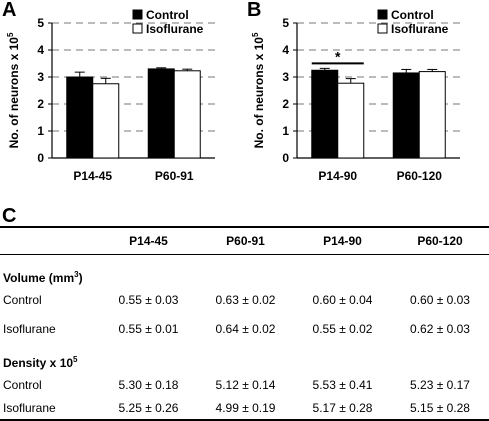 The image size is (489, 421). What do you see at coordinates (338, 56) in the screenshot?
I see `significance-marker: *` at bounding box center [338, 56].